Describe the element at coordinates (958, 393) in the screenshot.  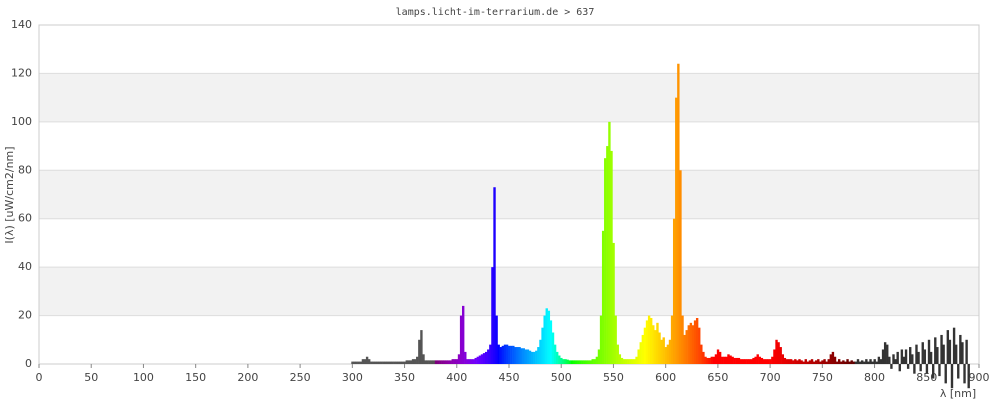
I see `x-axis-label: λ [nm]` at that location.